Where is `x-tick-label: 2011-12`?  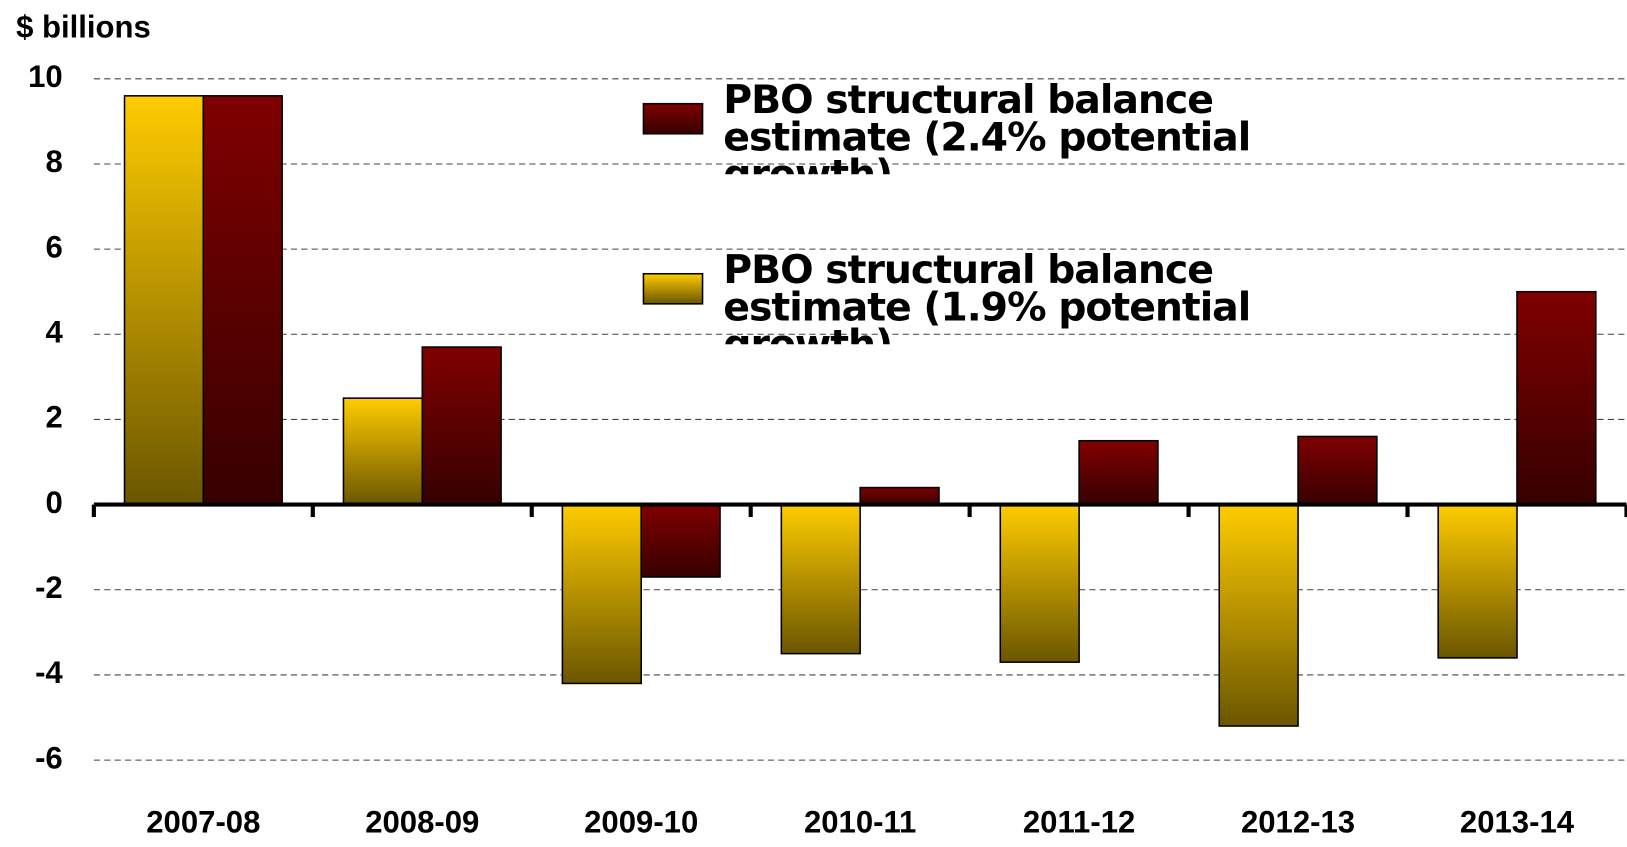
x-tick-label: 2011-12 is located at coordinates (1079, 822).